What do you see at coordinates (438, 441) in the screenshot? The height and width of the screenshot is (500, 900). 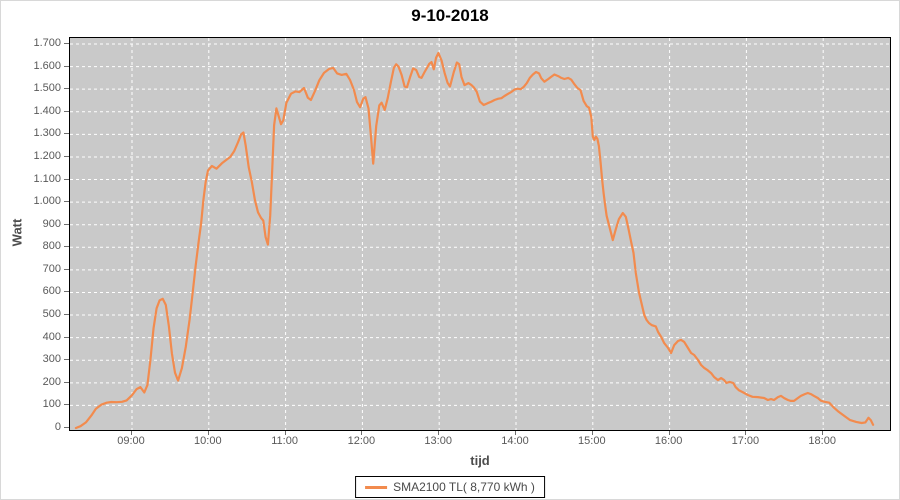 I see `x-tick-label: 13:00` at bounding box center [438, 441].